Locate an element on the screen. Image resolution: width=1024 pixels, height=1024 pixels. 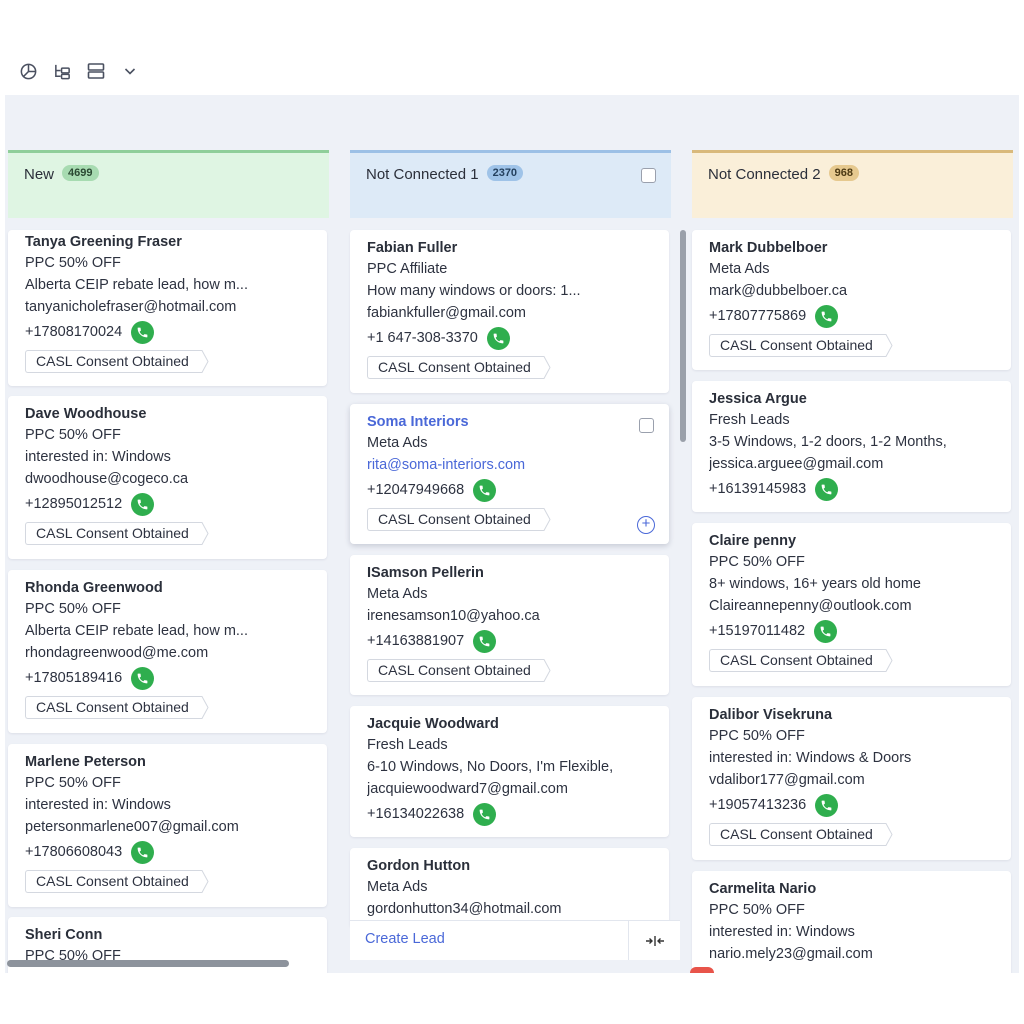
lead-detail: 3-5 Windows, 1-2 doors, 1-2 Months, is located at coordinates (828, 442).